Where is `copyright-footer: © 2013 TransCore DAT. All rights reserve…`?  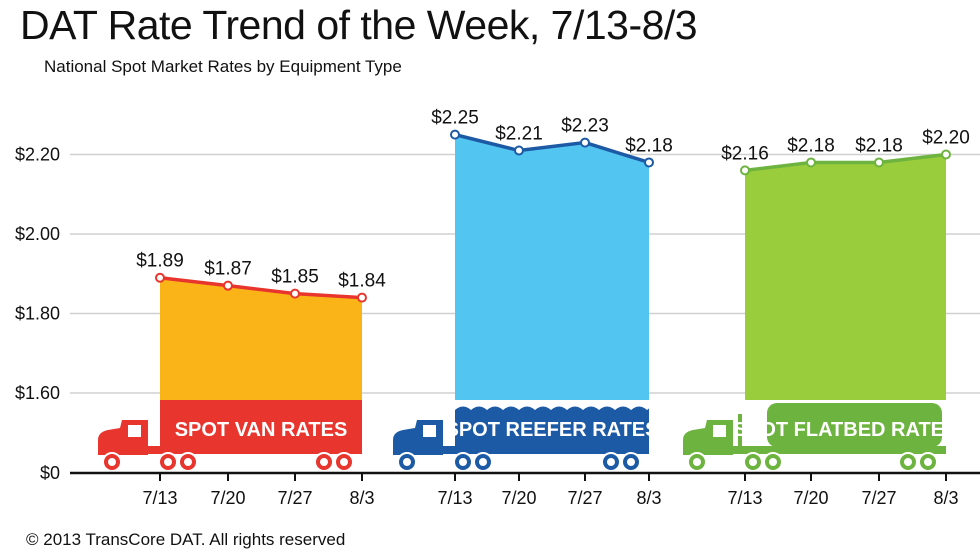
copyright-footer: © 2013 TransCore DAT. All rights reserve… is located at coordinates (186, 539).